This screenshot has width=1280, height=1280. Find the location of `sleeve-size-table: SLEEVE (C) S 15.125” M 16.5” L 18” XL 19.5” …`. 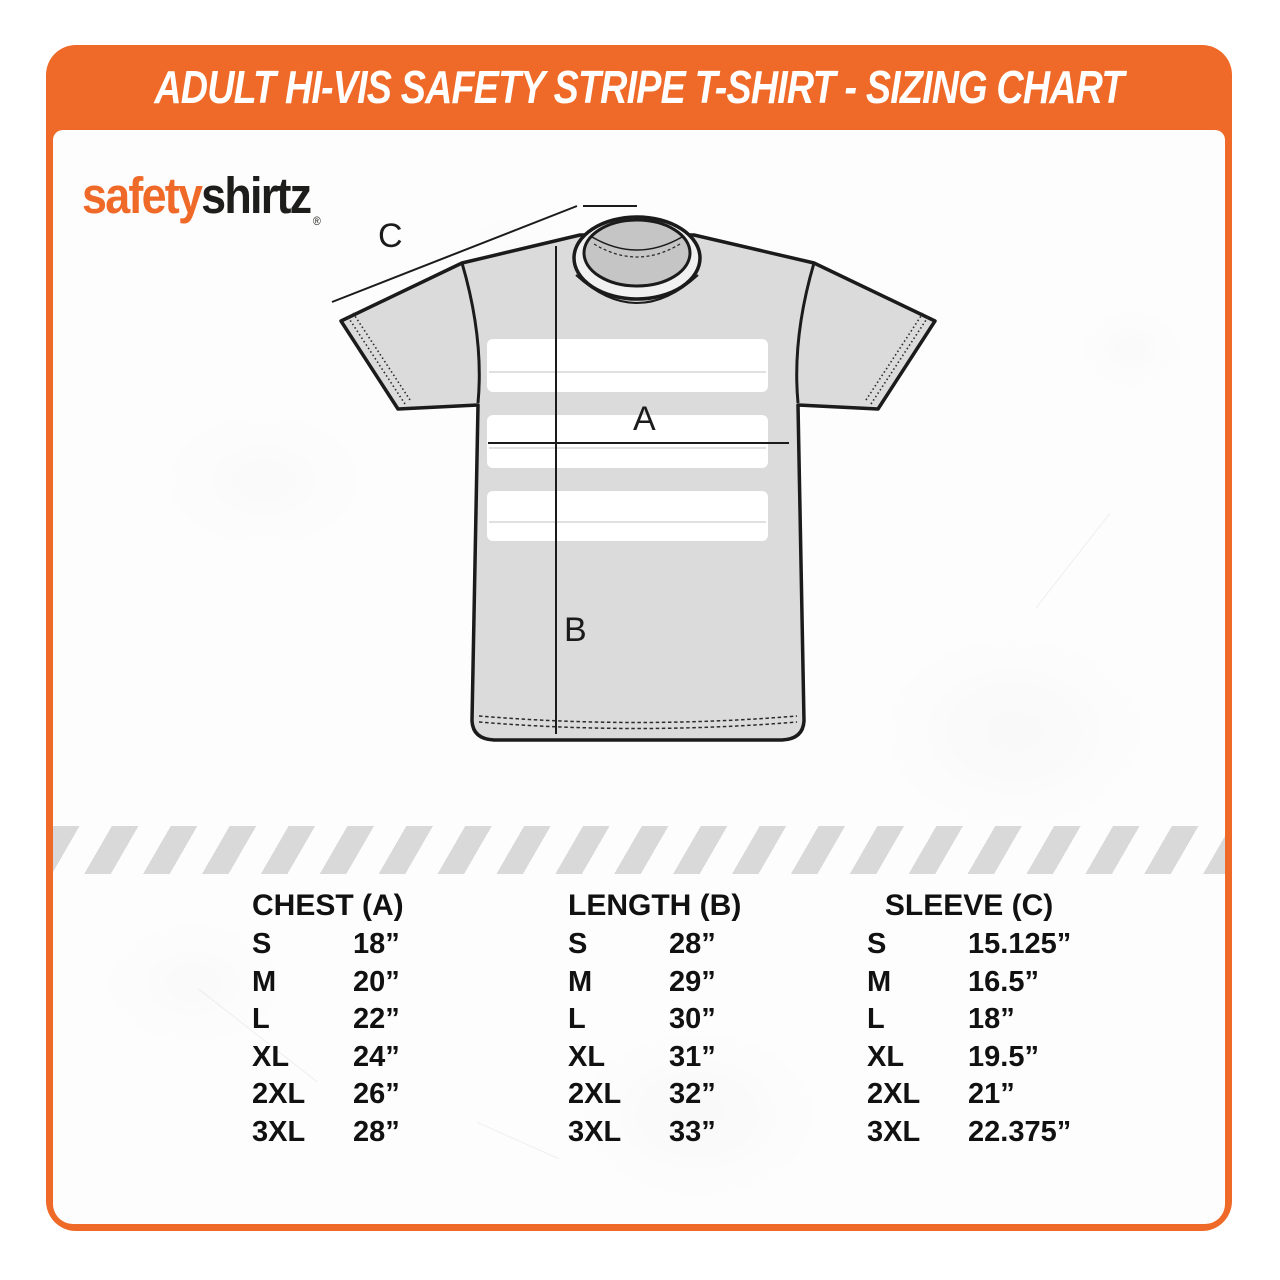

sleeve-size-table: SLEEVE (C) S 15.125” M 16.5” L 18” XL 19.5” … is located at coordinates (969, 1019).